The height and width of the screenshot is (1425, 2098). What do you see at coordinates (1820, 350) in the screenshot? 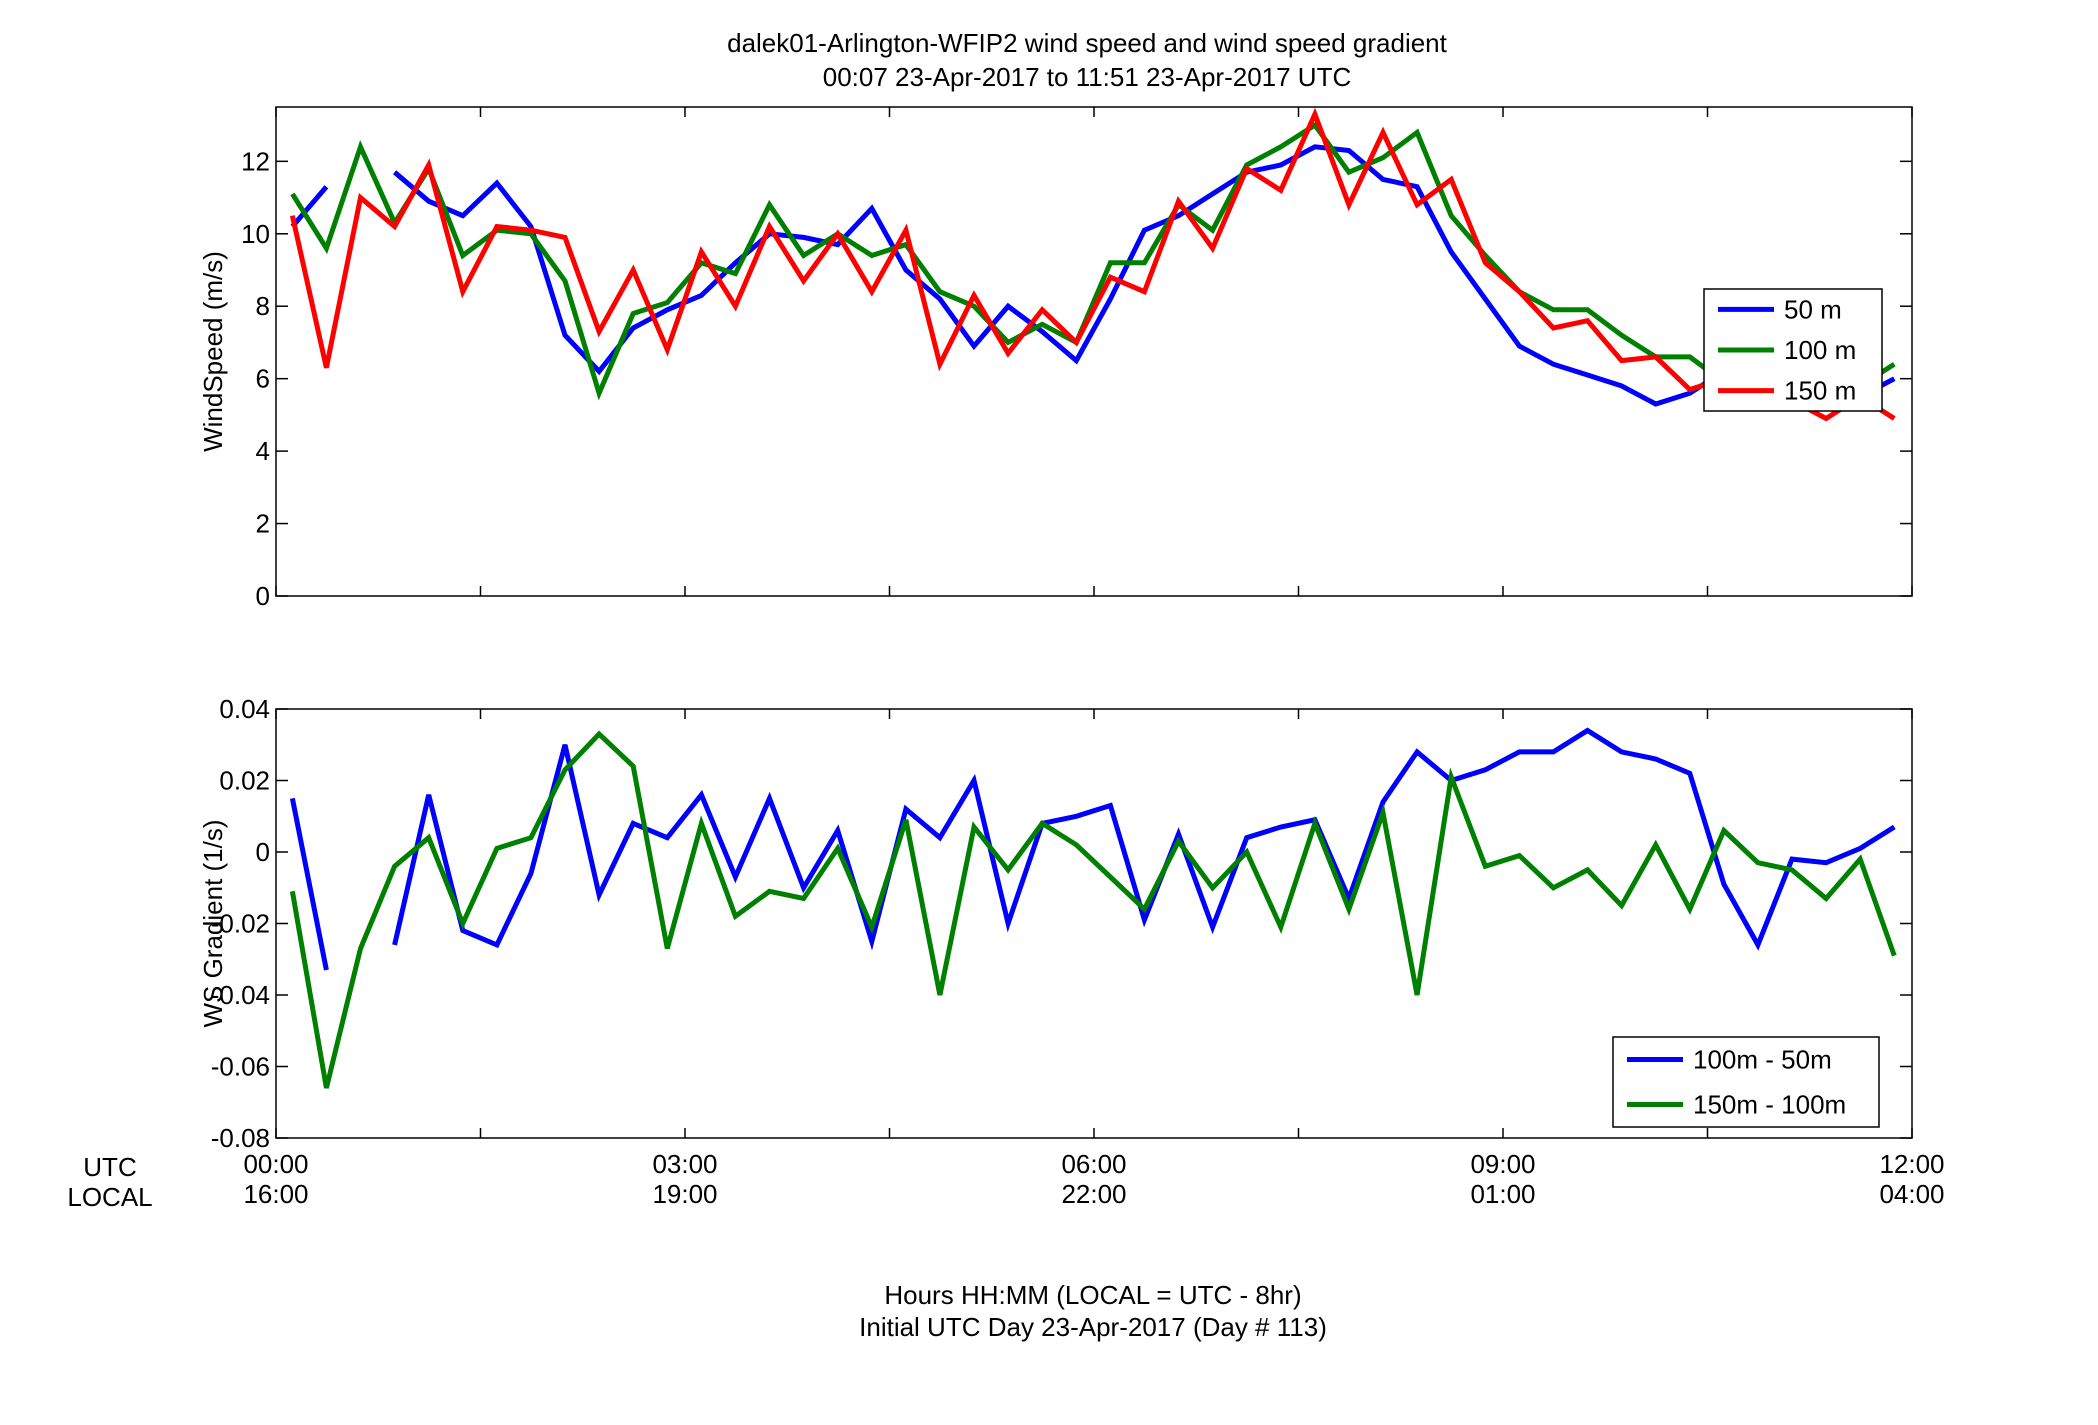
I see `legend-label: 100 m` at bounding box center [1820, 350].